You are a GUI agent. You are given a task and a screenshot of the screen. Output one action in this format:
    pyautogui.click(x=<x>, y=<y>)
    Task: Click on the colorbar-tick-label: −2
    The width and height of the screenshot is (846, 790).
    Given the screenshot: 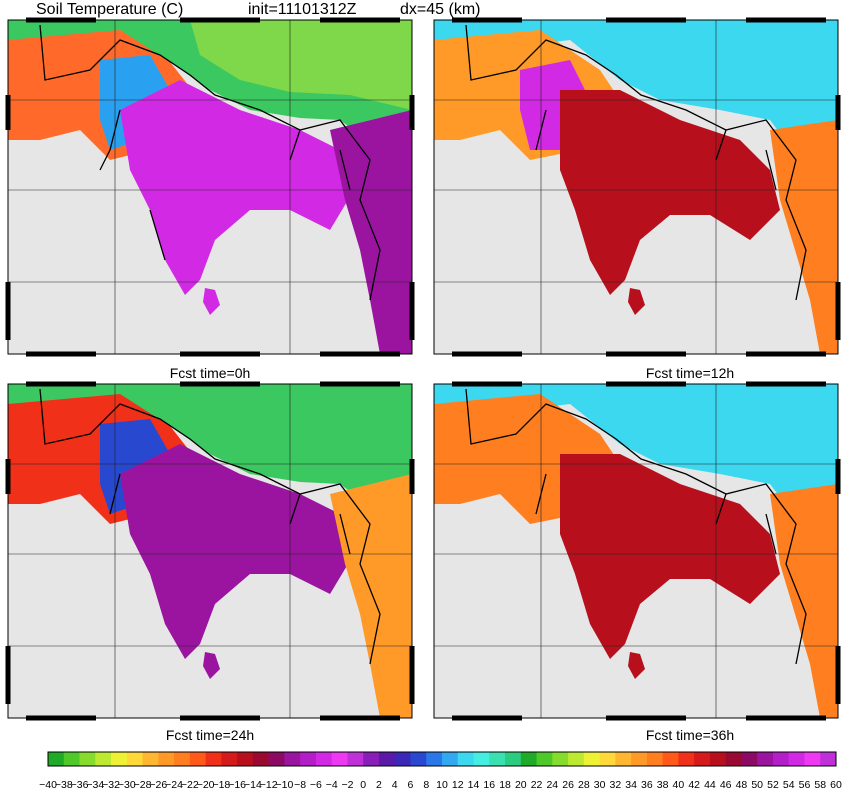 What is the action you would take?
    pyautogui.click(x=347, y=784)
    